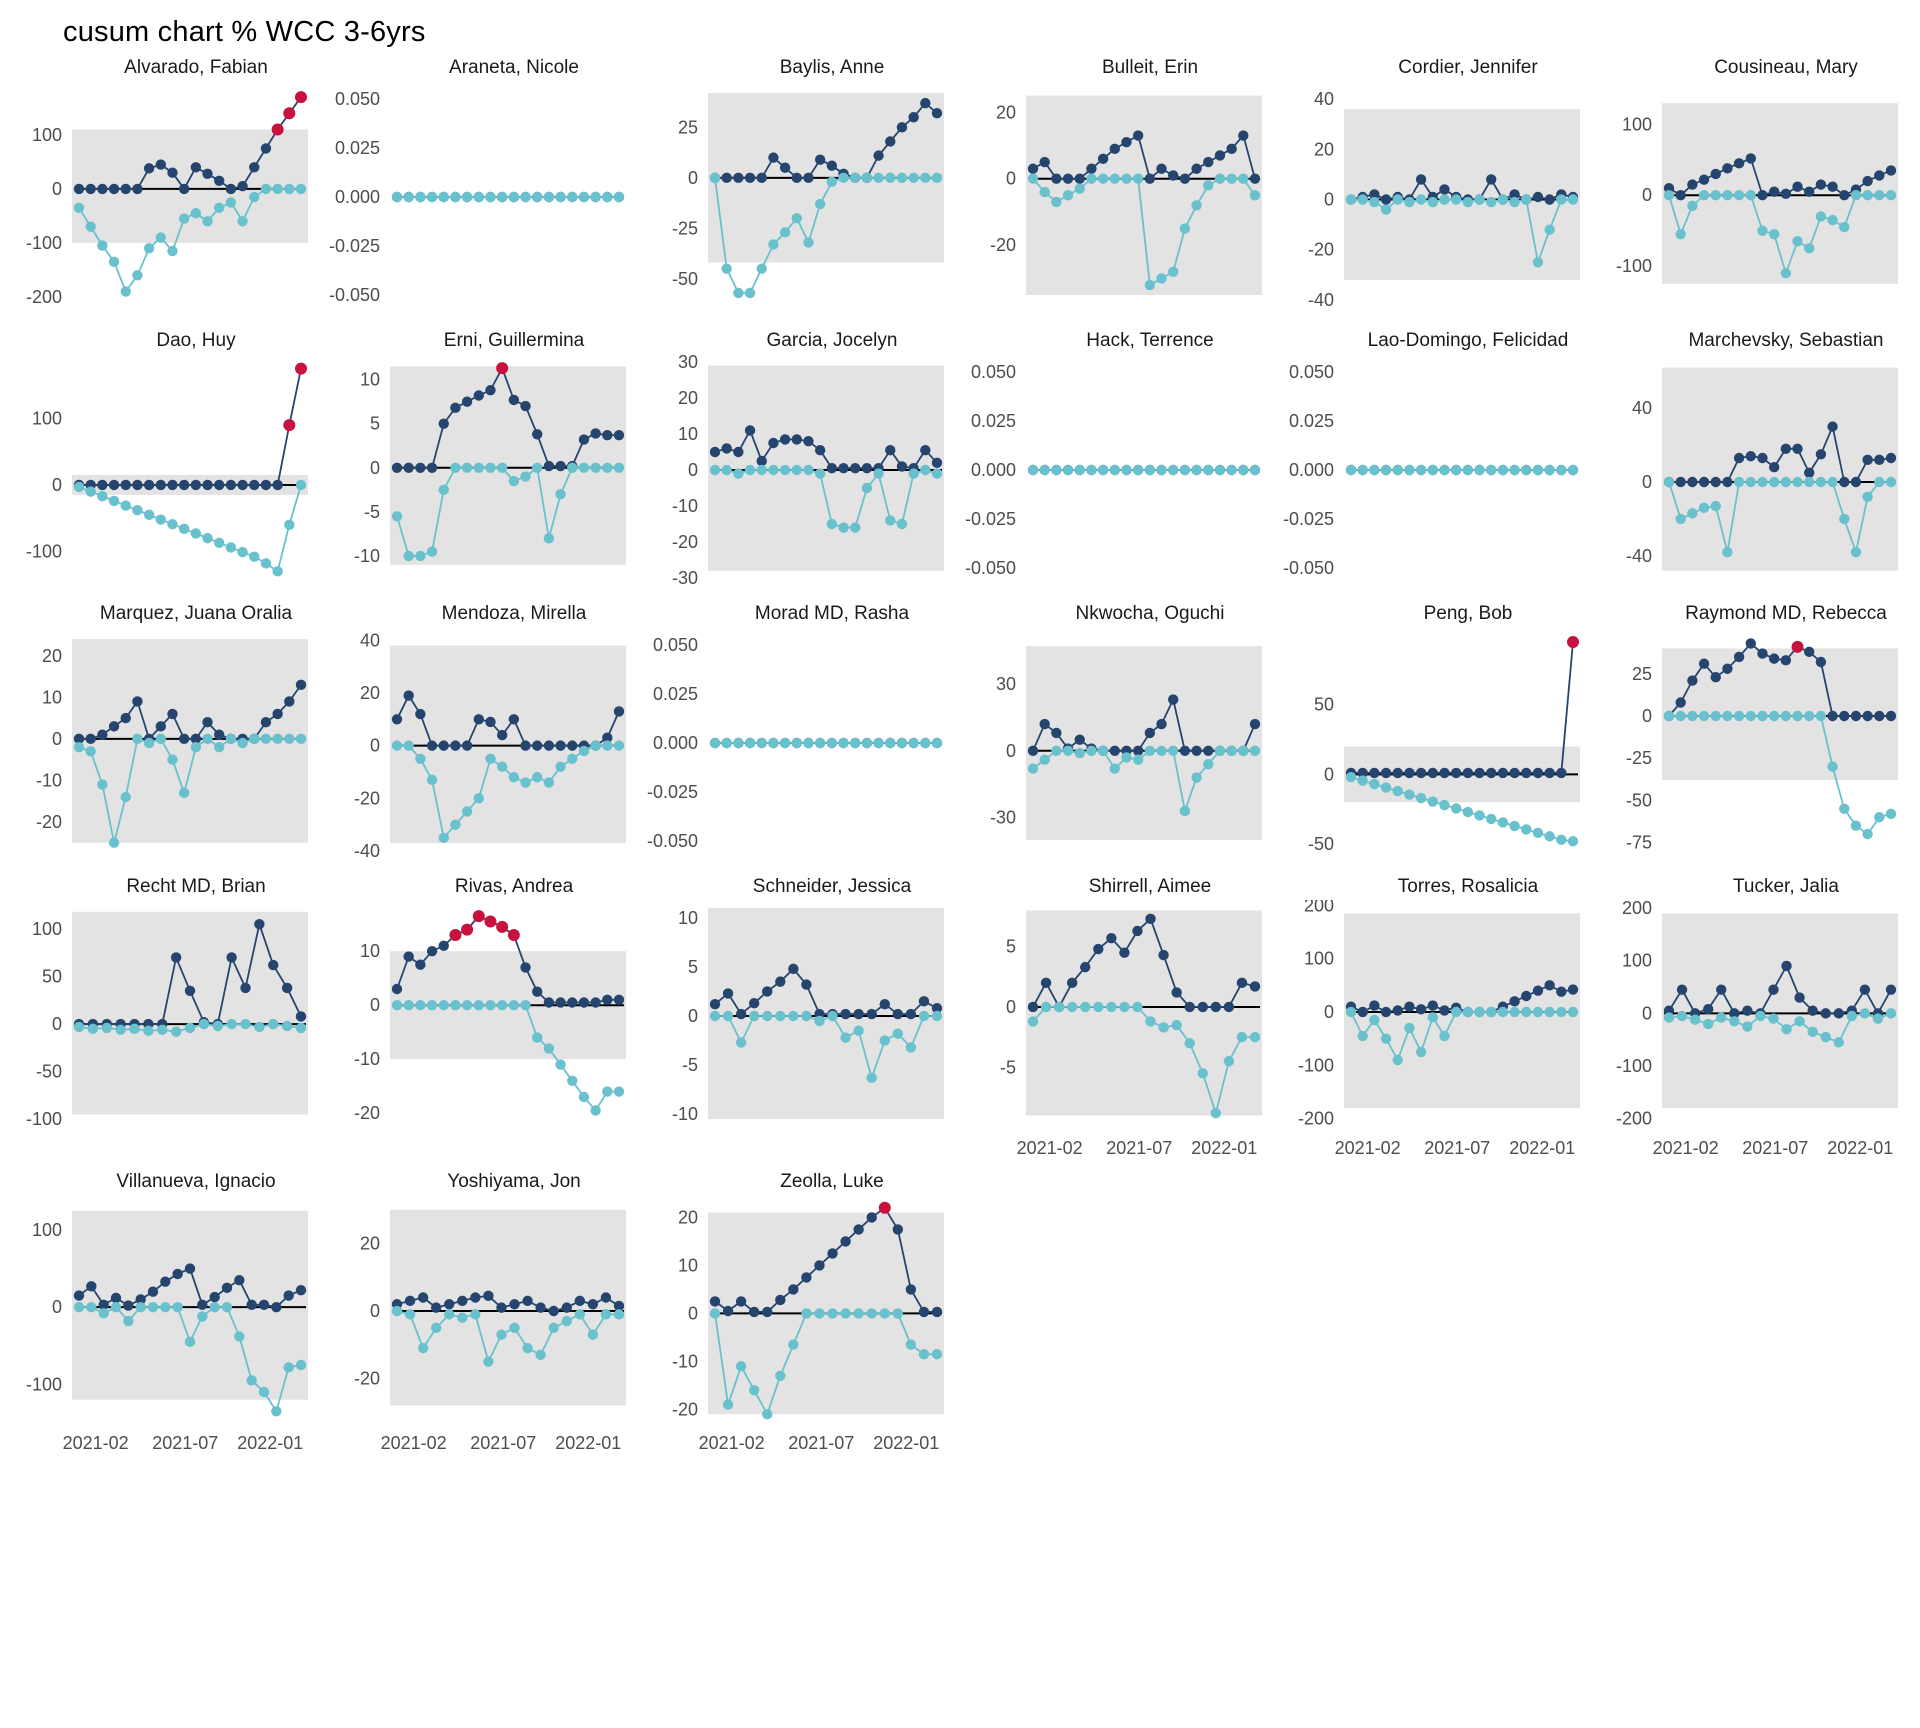  What do you see at coordinates (161, 736) in the screenshot?
I see `facet-panel: Marquez, Juana Oralia 20 10 0 -10 -20` at bounding box center [161, 736].